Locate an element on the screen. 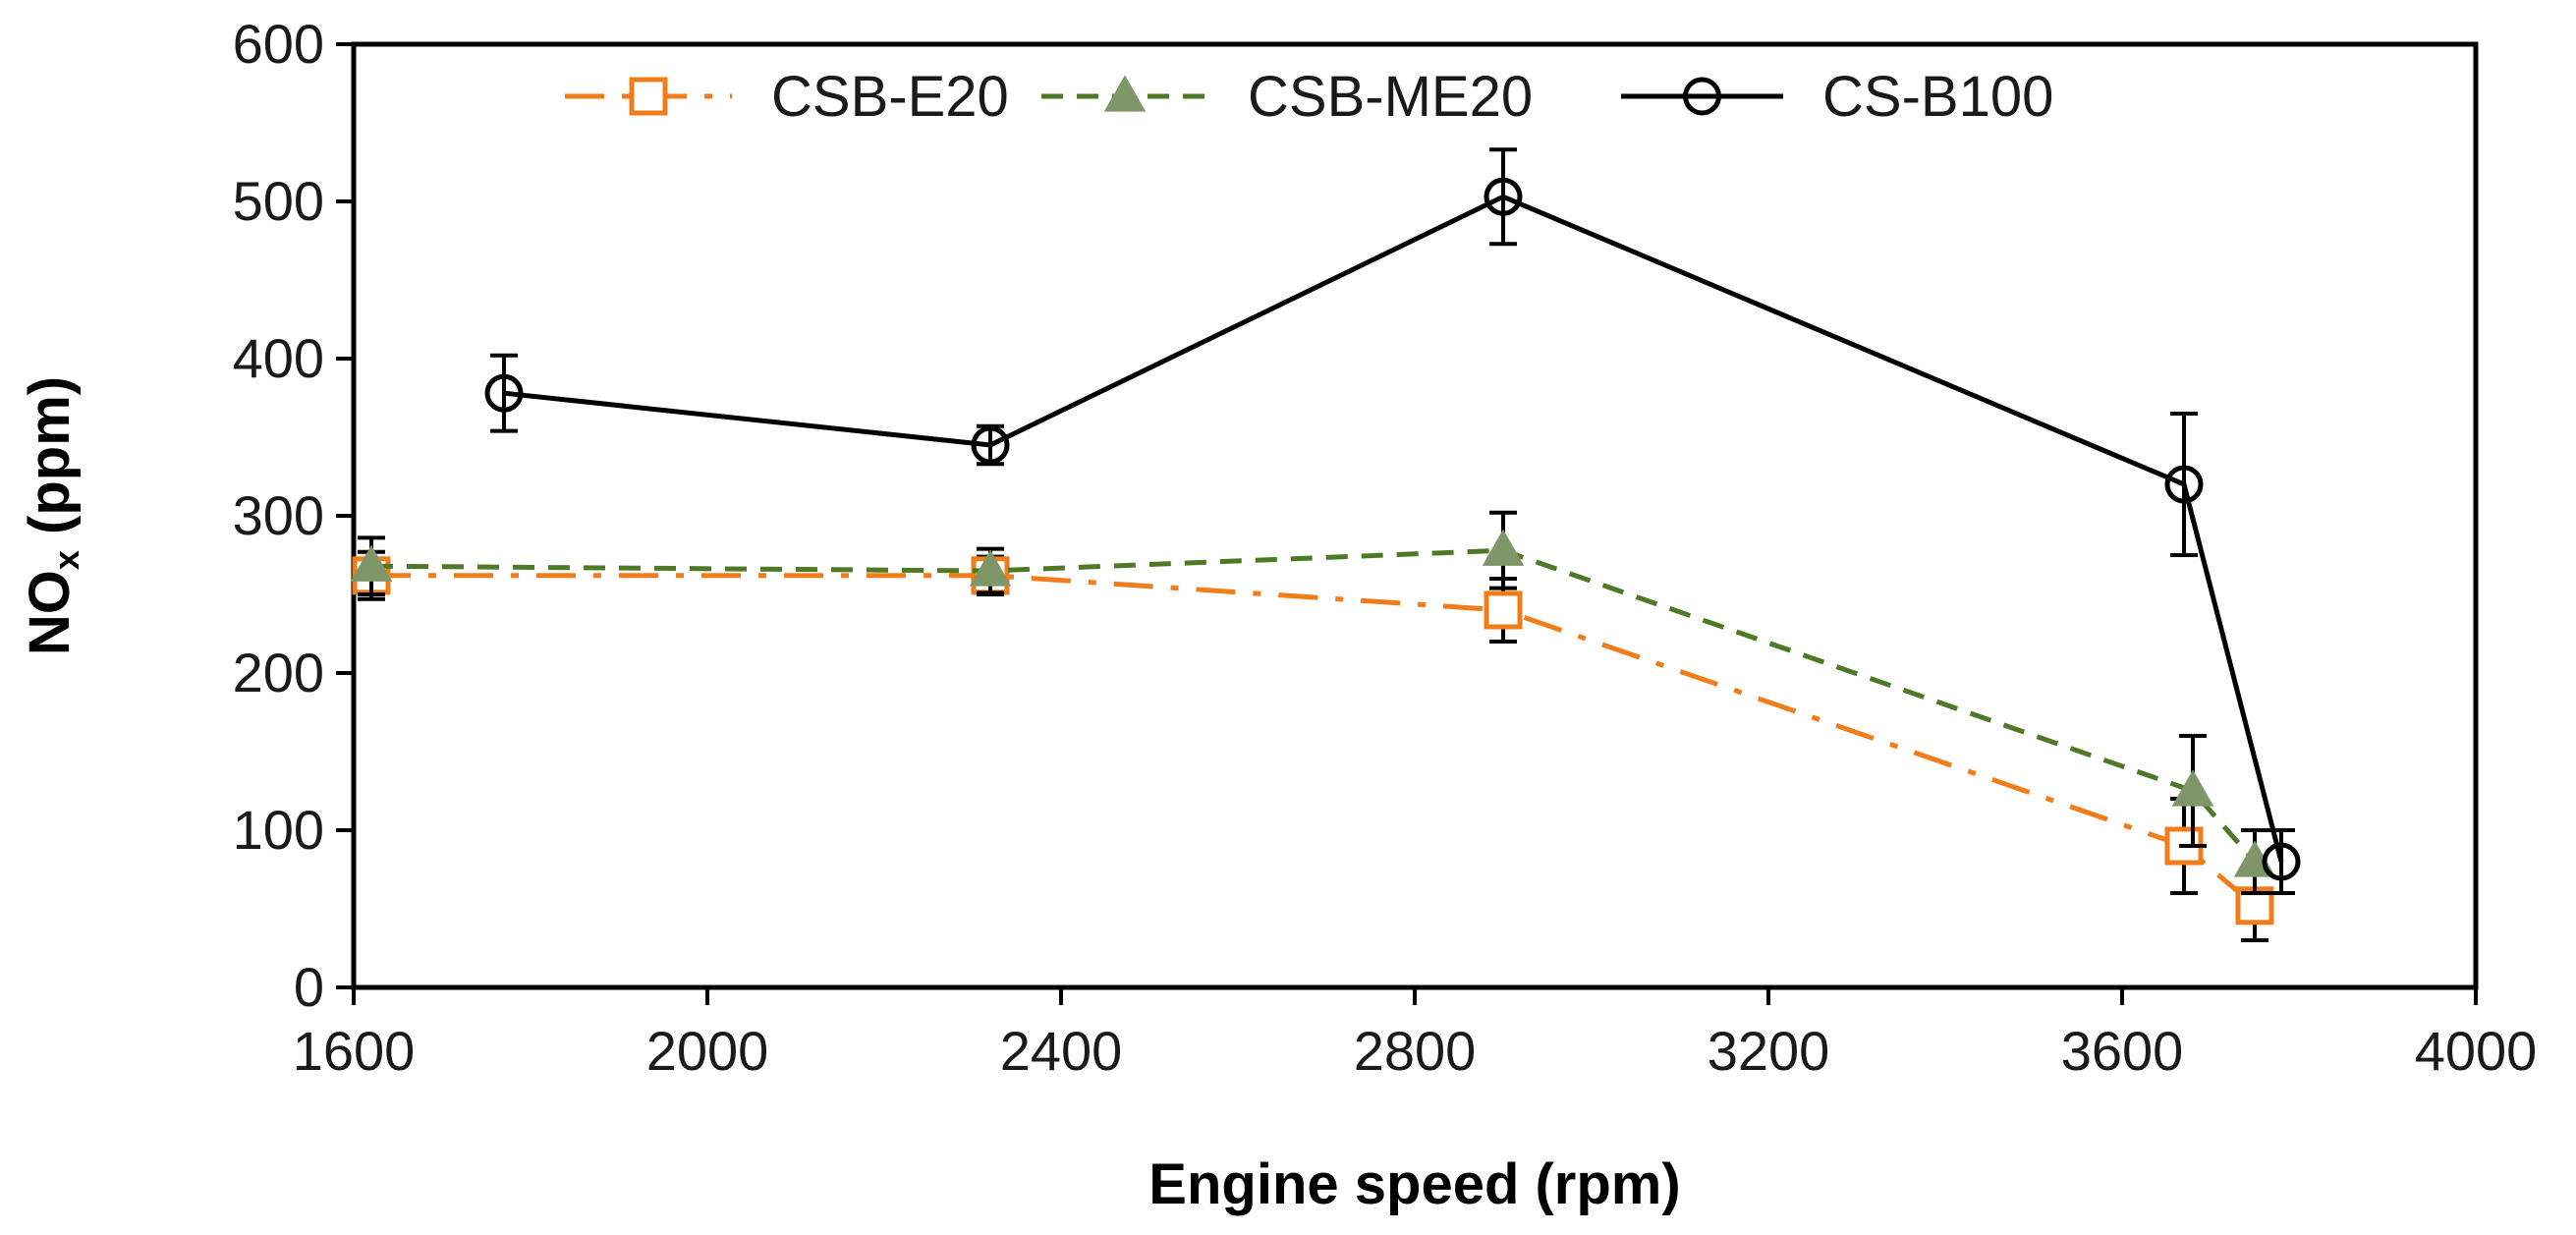 Image resolution: width=2576 pixels, height=1235 pixels. x-tick-label: 4000 is located at coordinates (2476, 1051).